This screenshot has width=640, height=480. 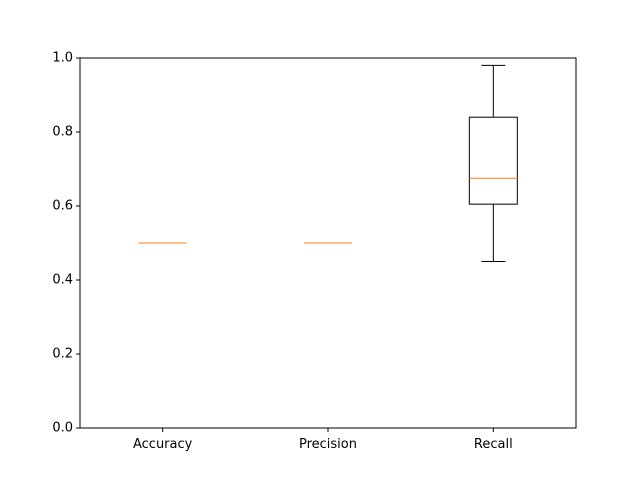 I want to click on x-axis: Accuracy Precision Recall, so click(x=323, y=440).